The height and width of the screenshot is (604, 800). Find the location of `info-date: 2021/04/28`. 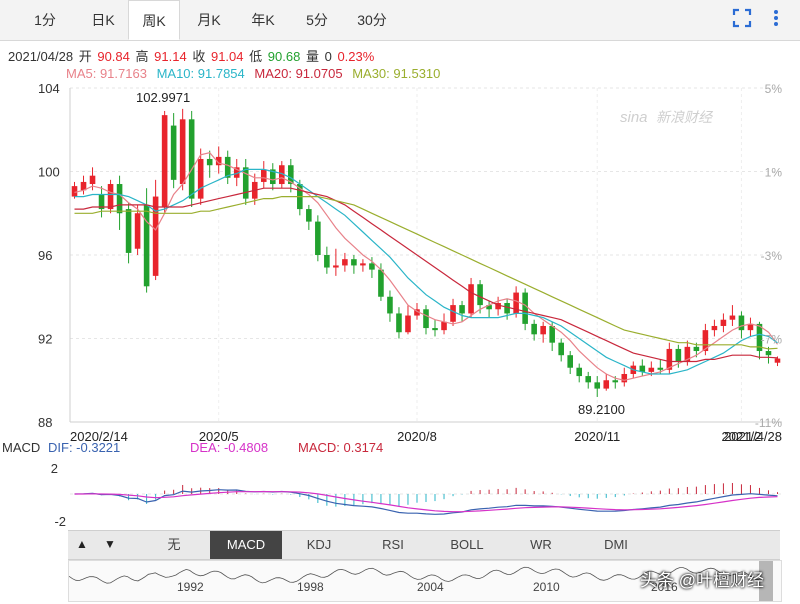

info-date: 2021/04/28 is located at coordinates (41, 56).